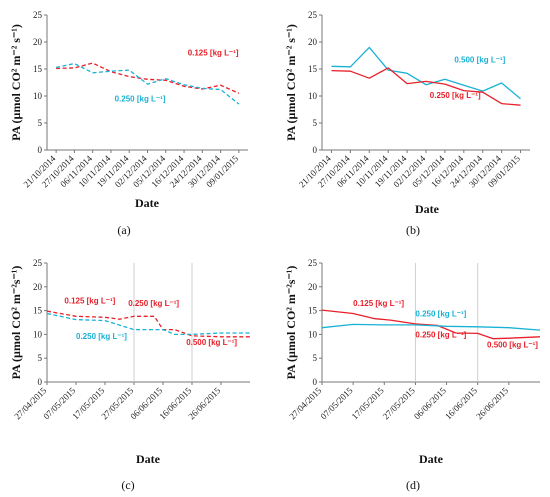 This screenshot has width=550, height=497. I want to click on panel-d-x-tick-label: 26/06/2015, so click(492, 403).